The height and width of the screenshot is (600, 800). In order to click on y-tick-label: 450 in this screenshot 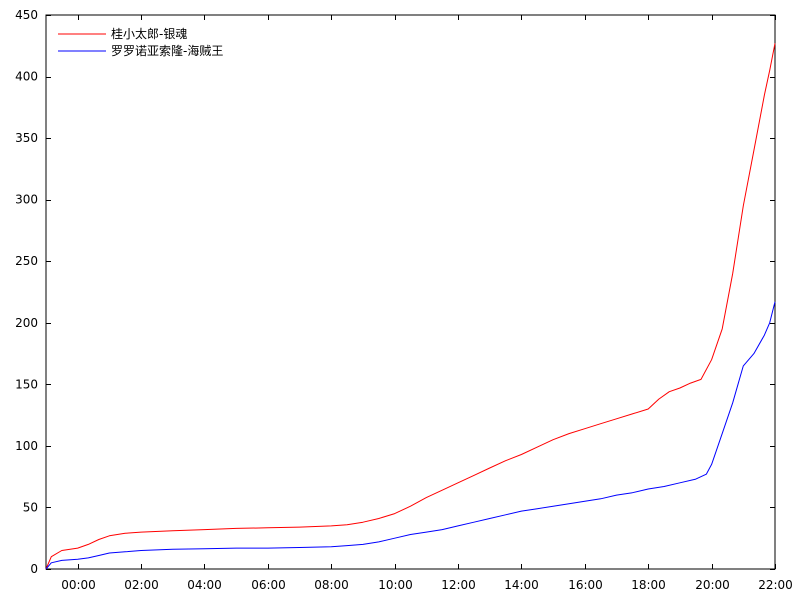, I will do `click(26, 15)`.